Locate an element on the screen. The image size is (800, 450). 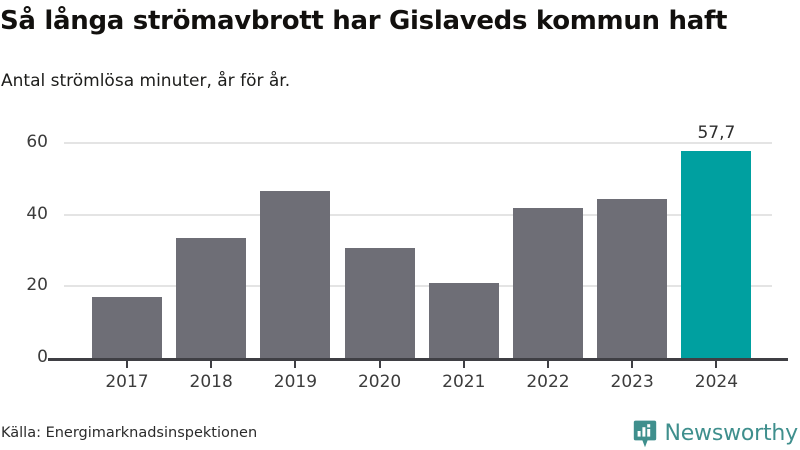
x-axis-tick-label-2017: 2017 is located at coordinates (127, 382).